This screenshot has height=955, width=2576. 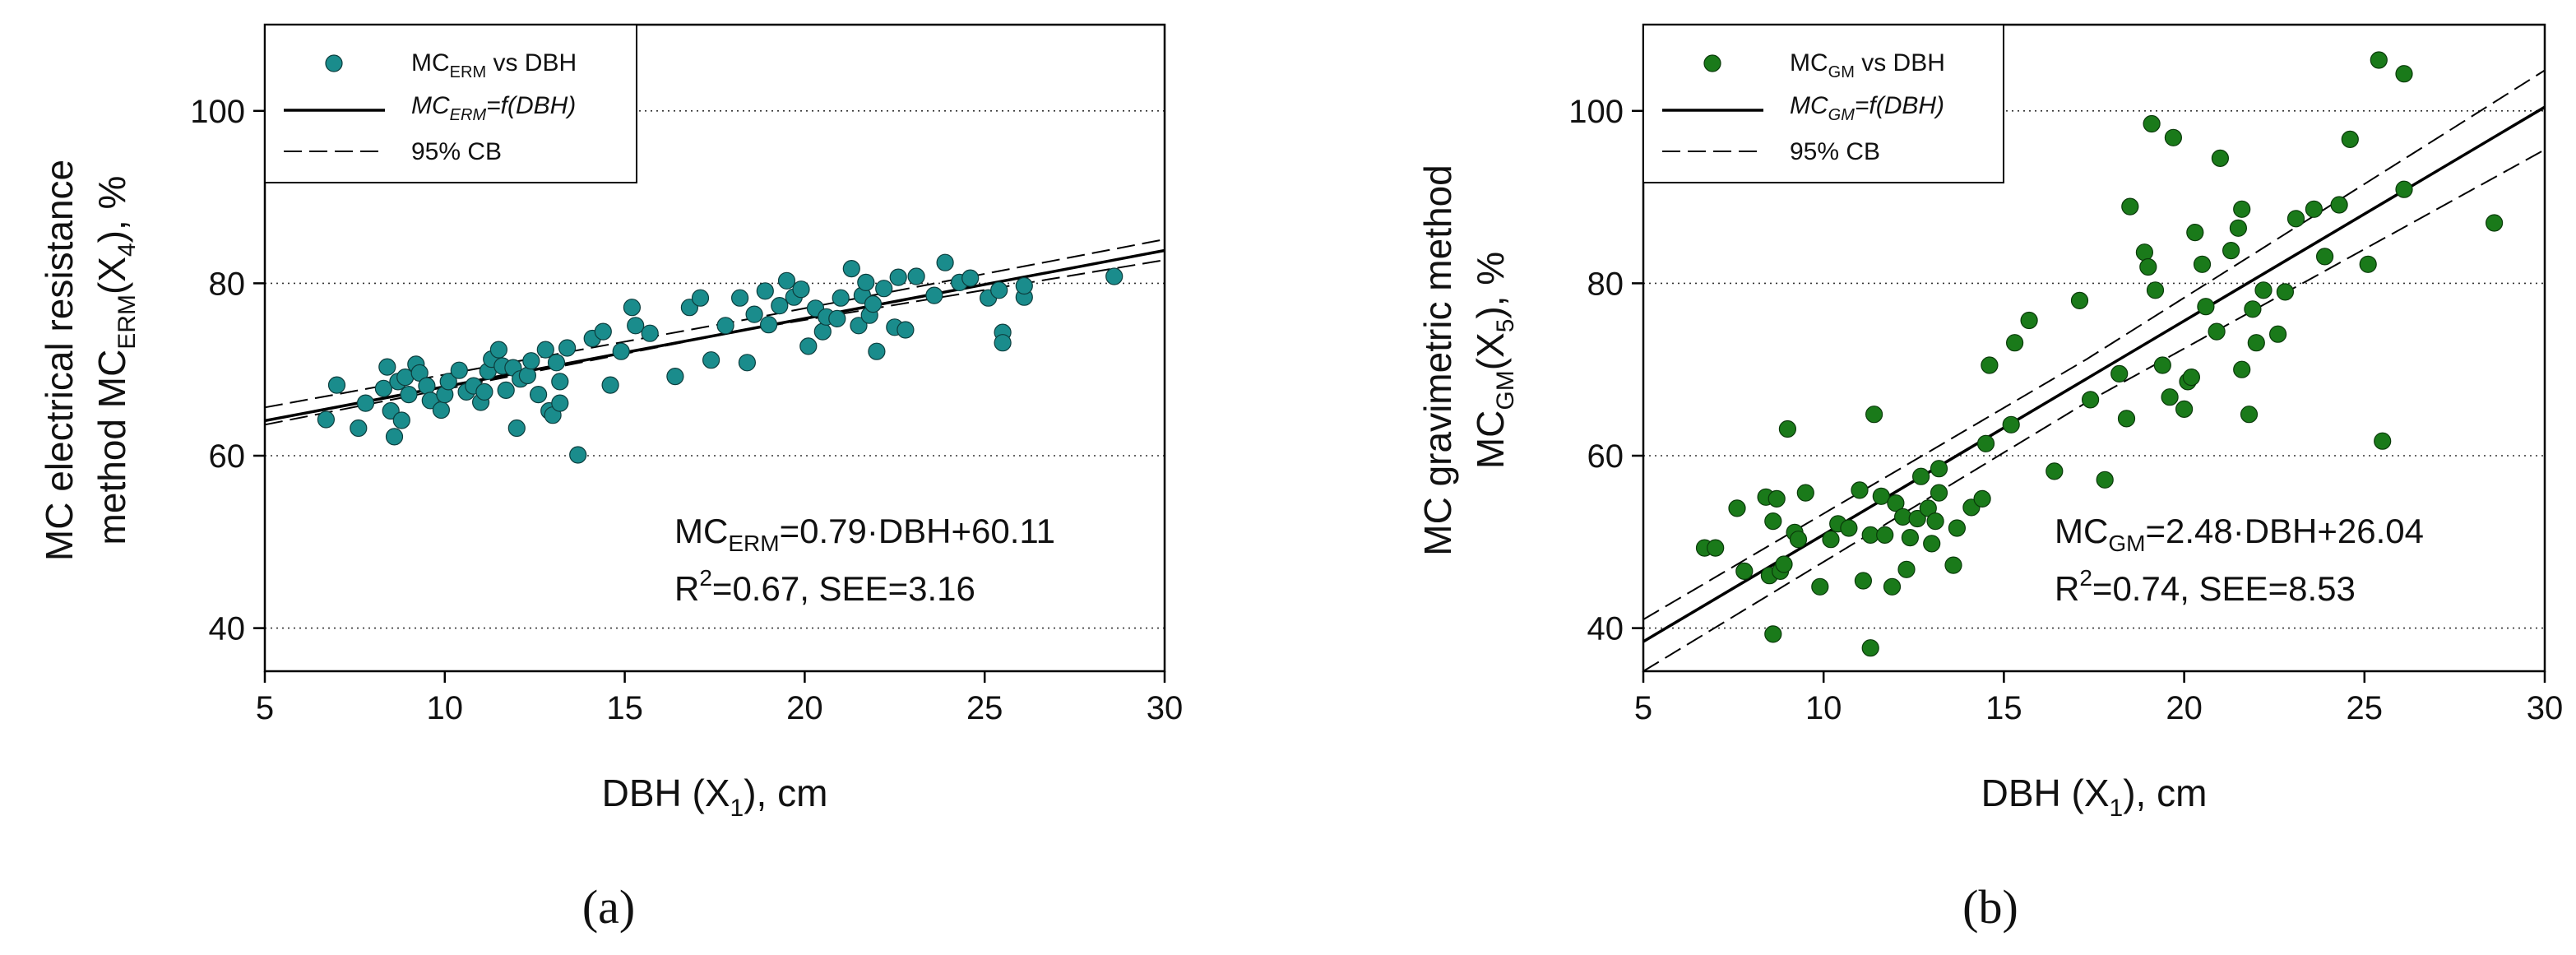 What do you see at coordinates (217, 112) in the screenshot?
I see `y-tick-label: 100` at bounding box center [217, 112].